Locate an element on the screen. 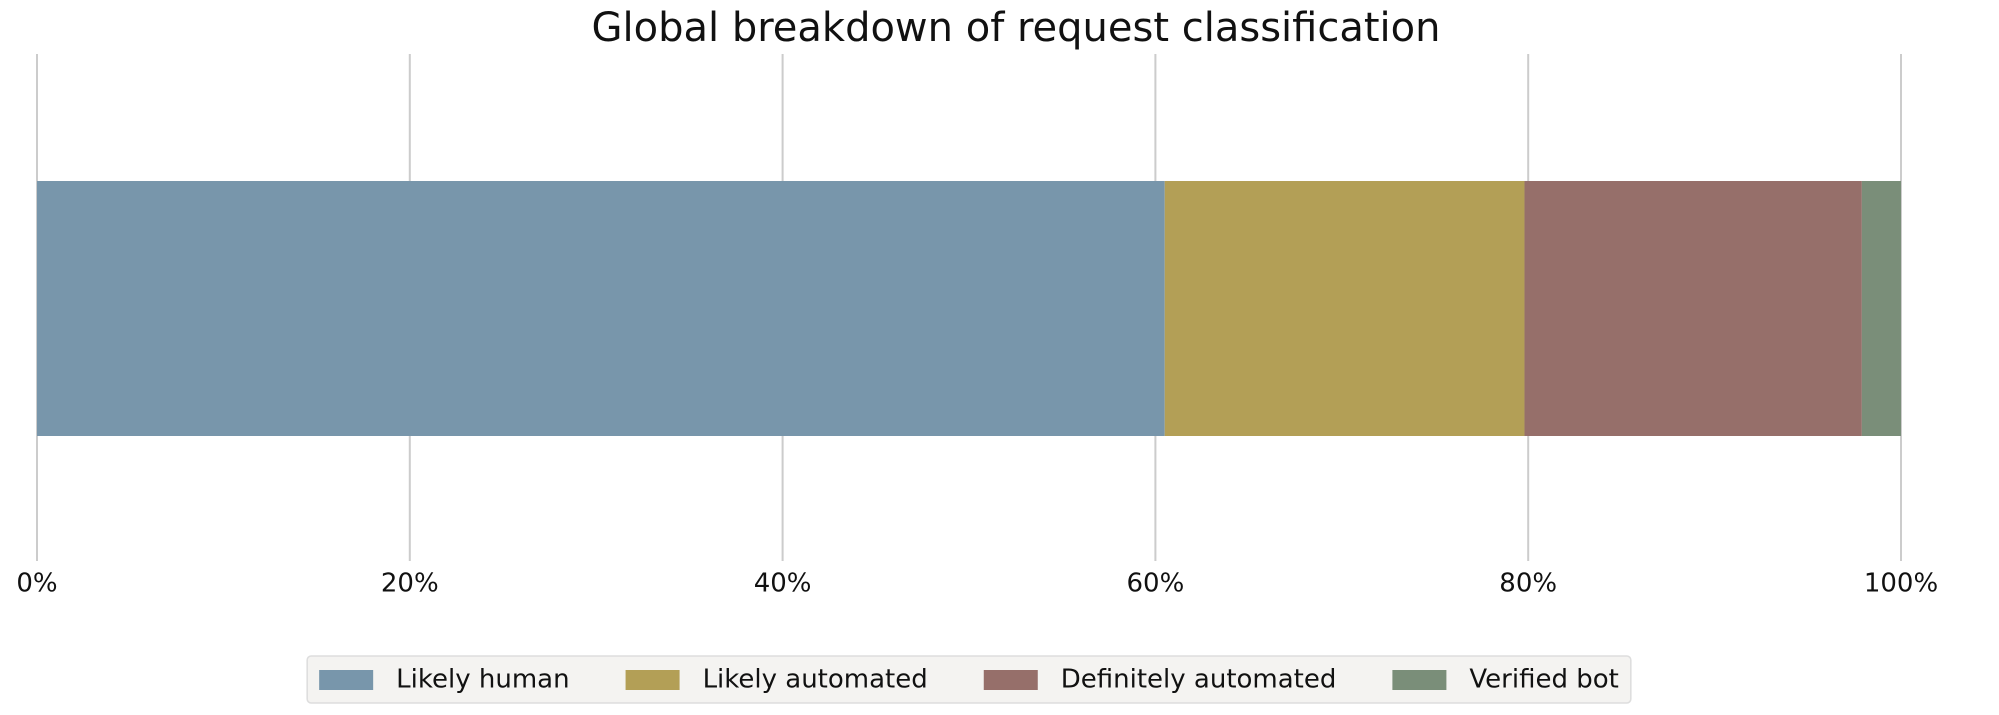  x-tick-label: 80% is located at coordinates (1528, 584).